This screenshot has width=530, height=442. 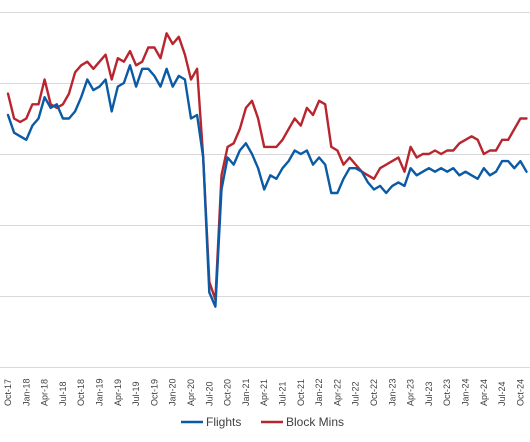 I want to click on x-tick-label: Apr-24, so click(x=484, y=392).